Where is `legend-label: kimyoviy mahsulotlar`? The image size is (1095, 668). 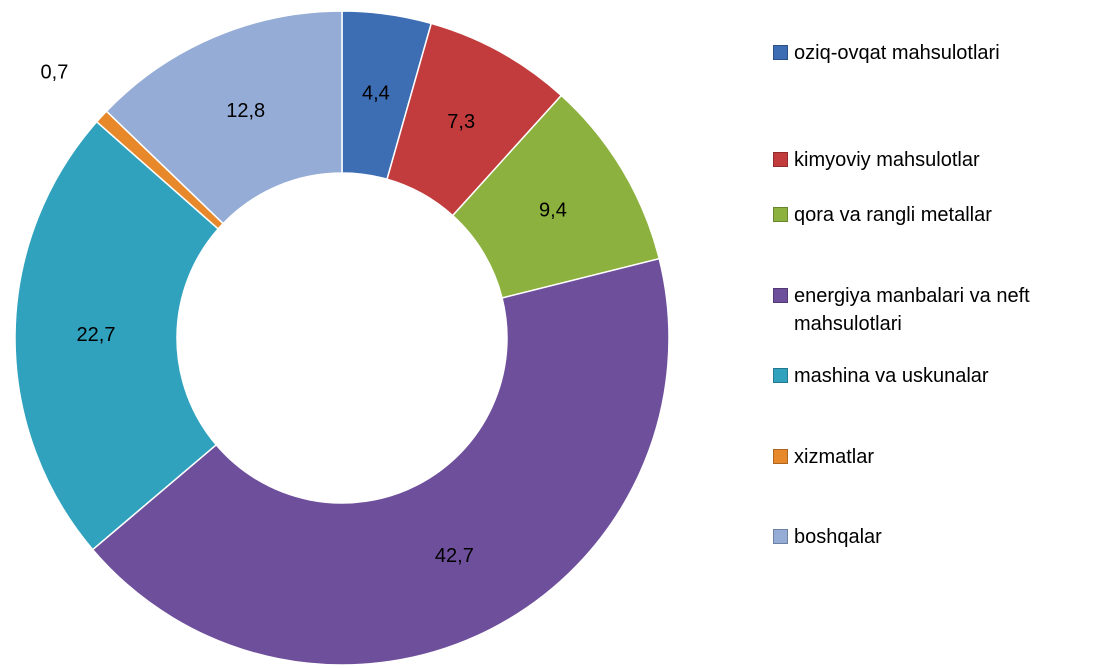
legend-label: kimyoviy mahsulotlar is located at coordinates (887, 160).